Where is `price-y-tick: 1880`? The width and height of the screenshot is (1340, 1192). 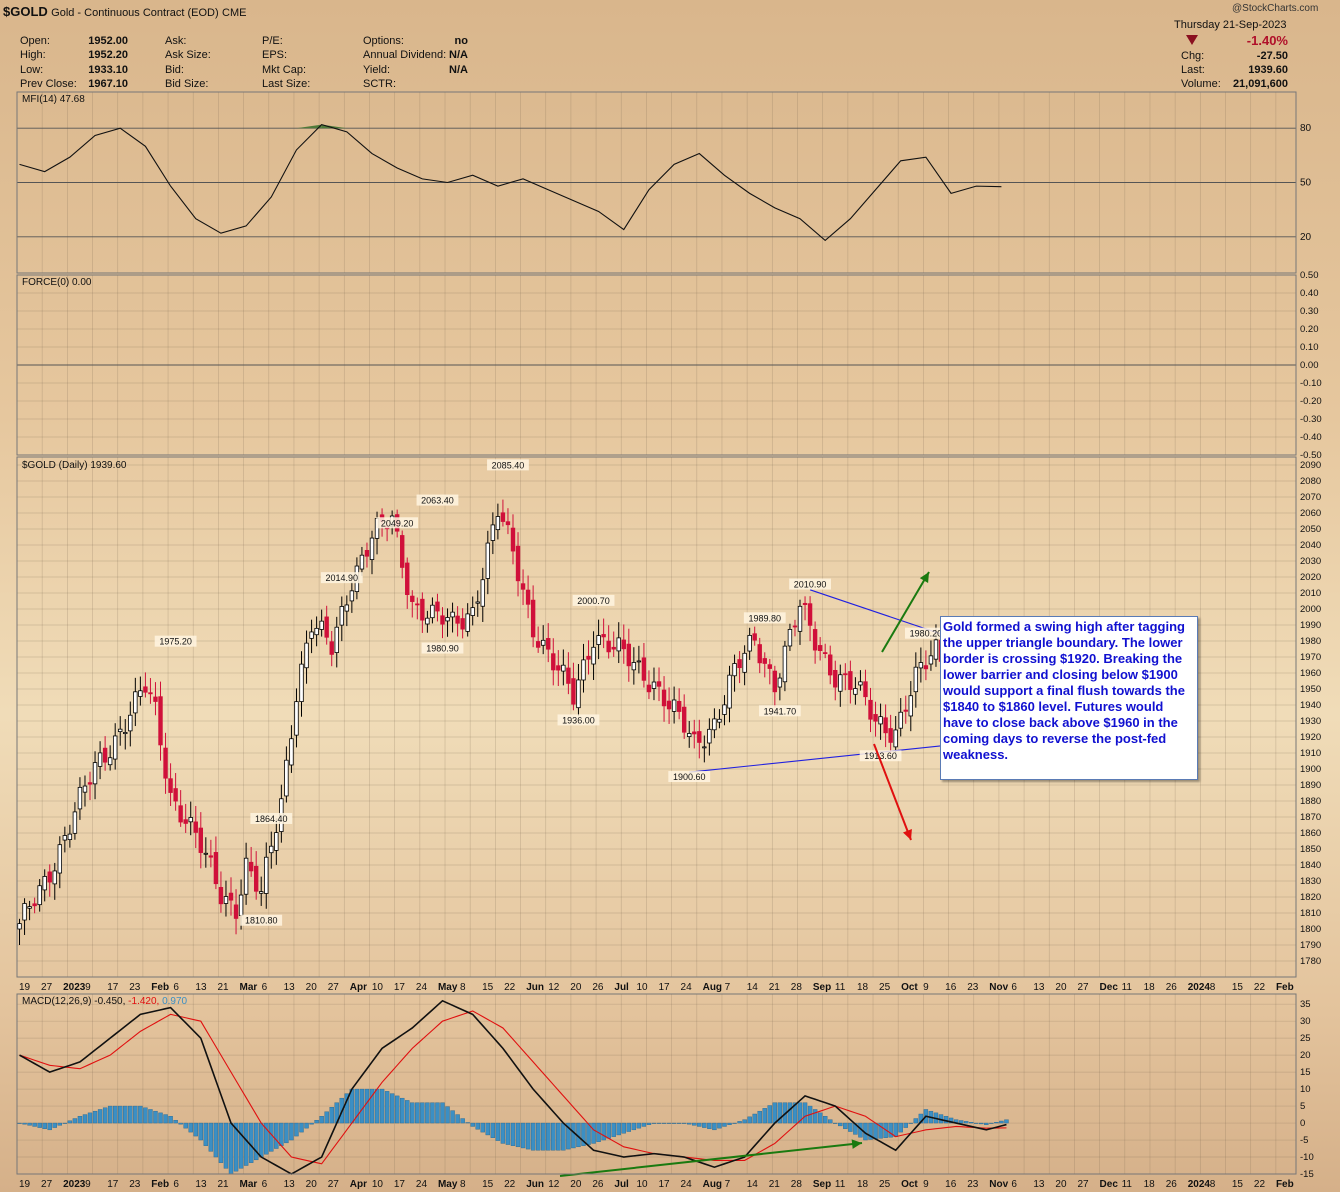
price-y-tick: 1880 is located at coordinates (1310, 801).